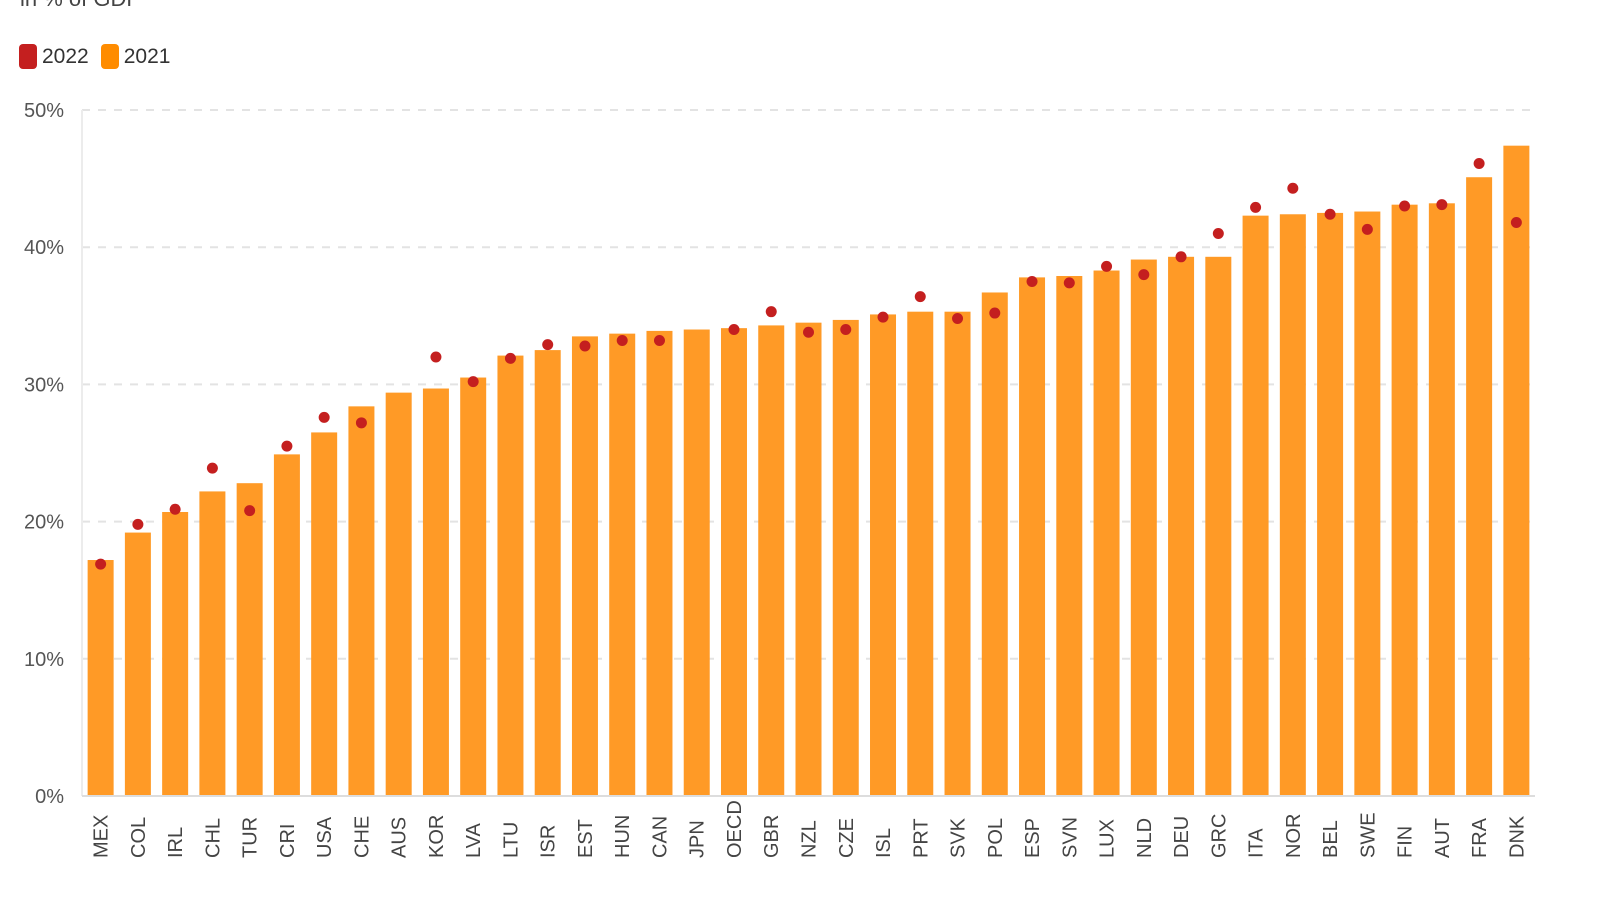  Describe the element at coordinates (957, 553) in the screenshot. I see `bar-SVK` at that location.